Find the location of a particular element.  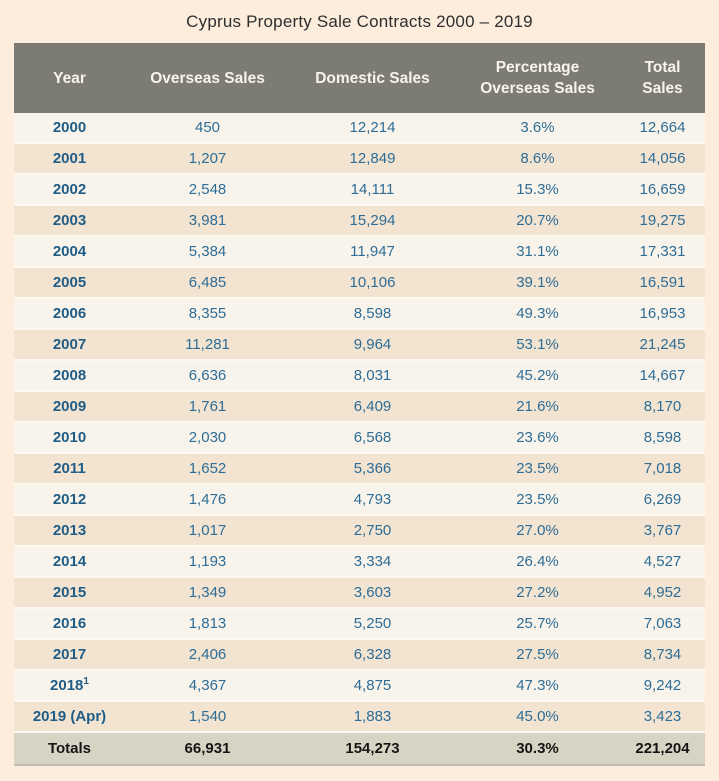

totals-label: Totals is located at coordinates (69, 749).